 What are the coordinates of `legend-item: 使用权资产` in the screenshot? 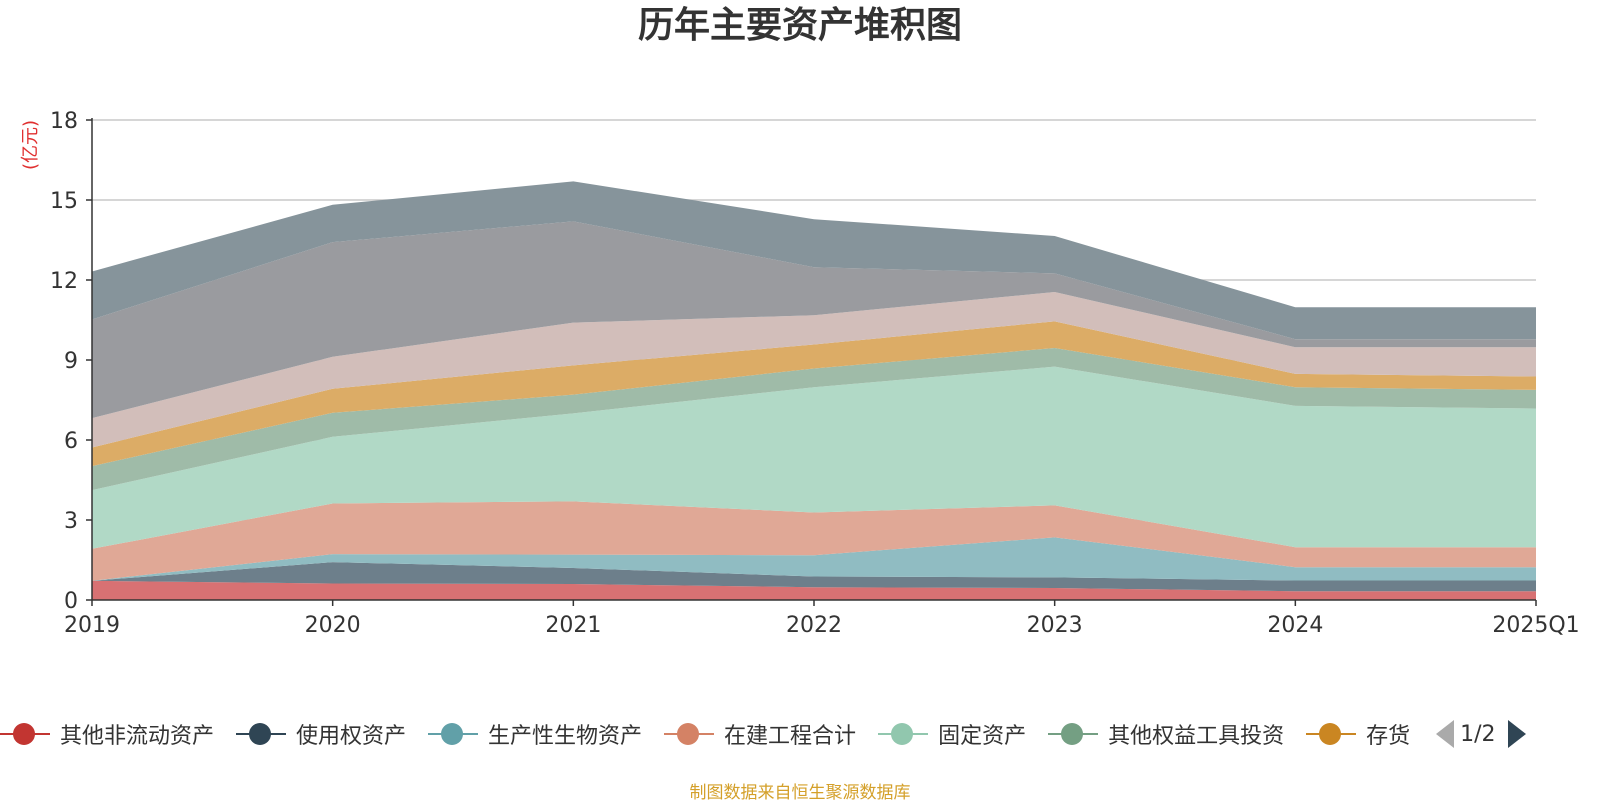 It's located at (321, 734).